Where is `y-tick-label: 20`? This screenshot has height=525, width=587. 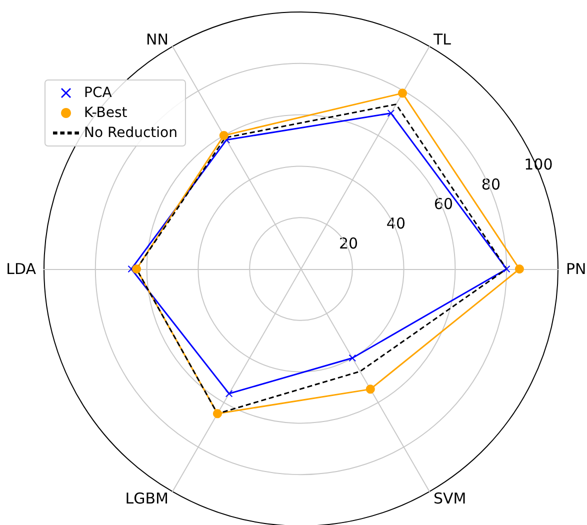
y-tick-label: 20 is located at coordinates (348, 243).